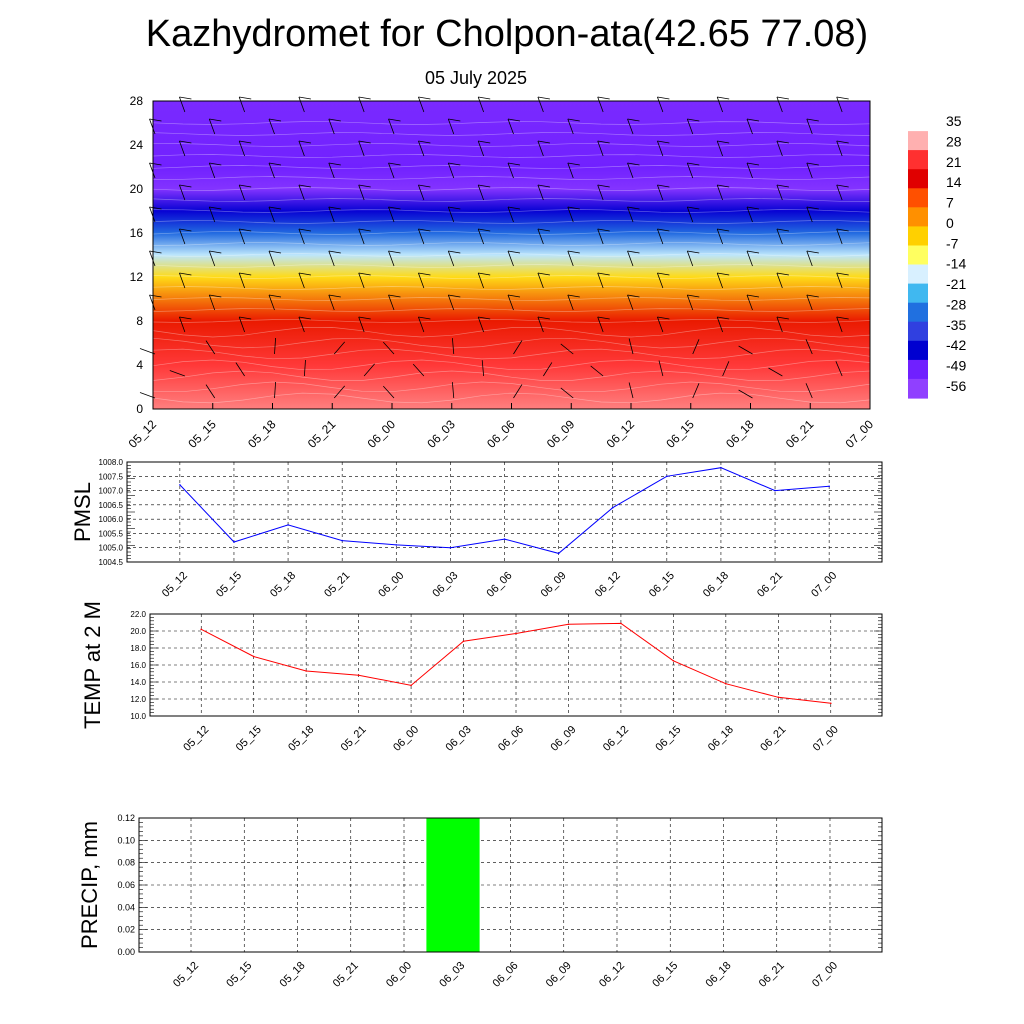 The height and width of the screenshot is (1024, 1024). Describe the element at coordinates (716, 585) in the screenshot. I see `x-tick-label: 06_18` at that location.